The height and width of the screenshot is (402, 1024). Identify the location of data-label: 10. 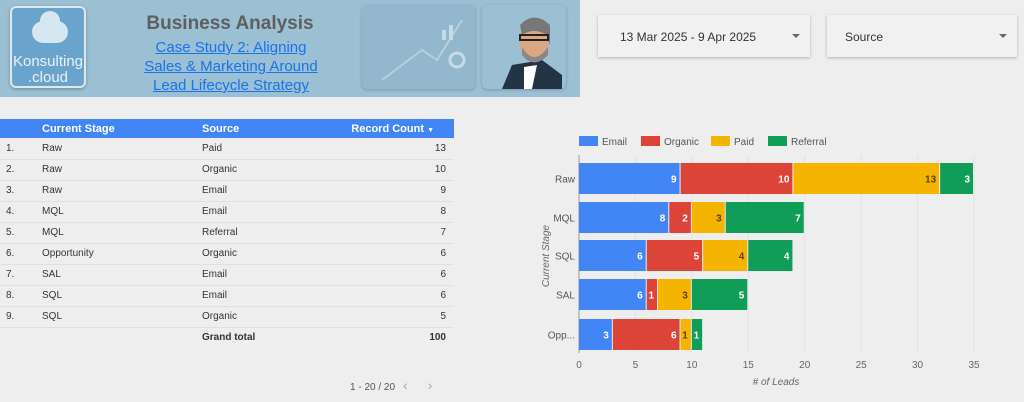
(784, 180).